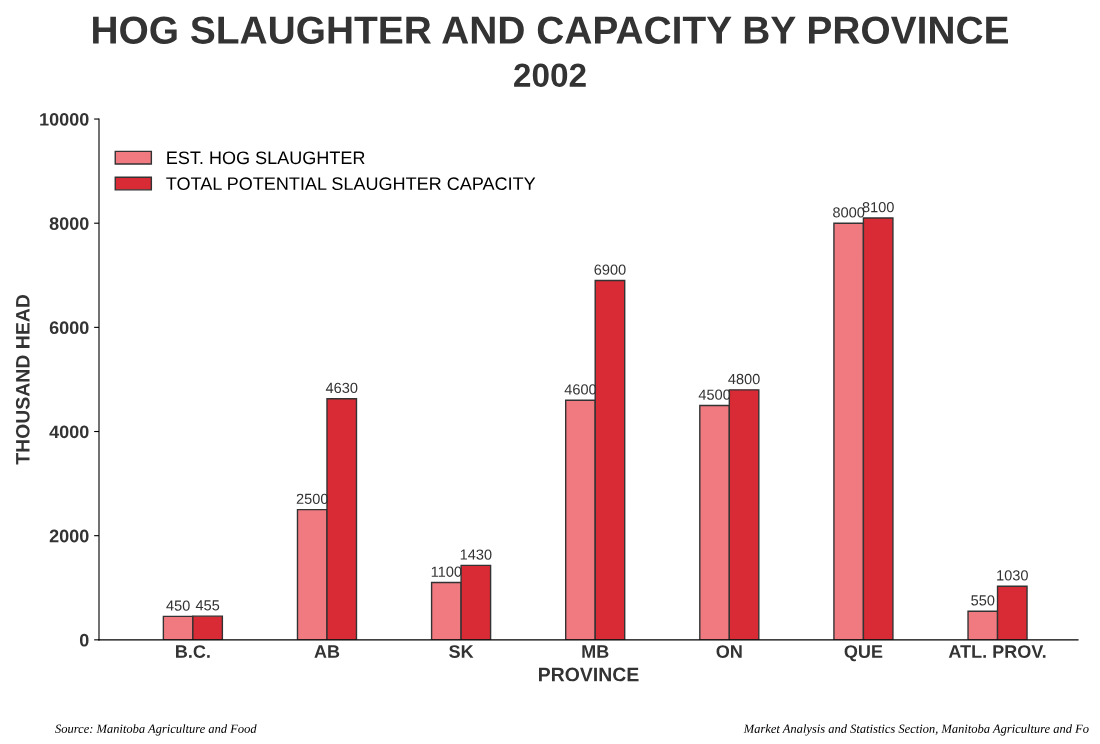 This screenshot has height=744, width=1100. What do you see at coordinates (461, 651) in the screenshot?
I see `x-tick-label: SK` at bounding box center [461, 651].